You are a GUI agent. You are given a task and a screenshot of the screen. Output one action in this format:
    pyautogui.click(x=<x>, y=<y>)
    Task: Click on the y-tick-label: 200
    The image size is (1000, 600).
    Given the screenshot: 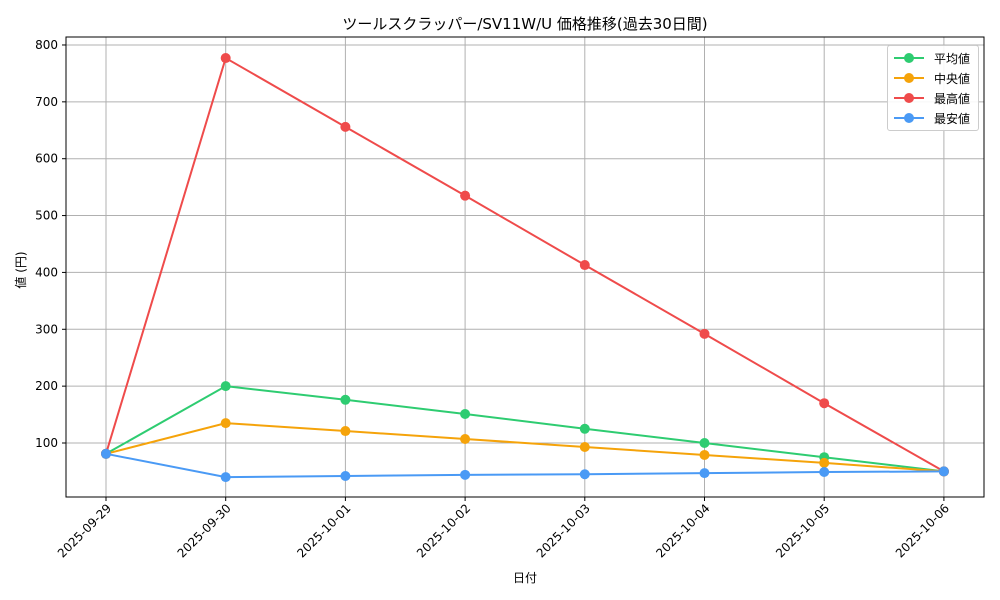 What is the action you would take?
    pyautogui.click(x=46, y=386)
    